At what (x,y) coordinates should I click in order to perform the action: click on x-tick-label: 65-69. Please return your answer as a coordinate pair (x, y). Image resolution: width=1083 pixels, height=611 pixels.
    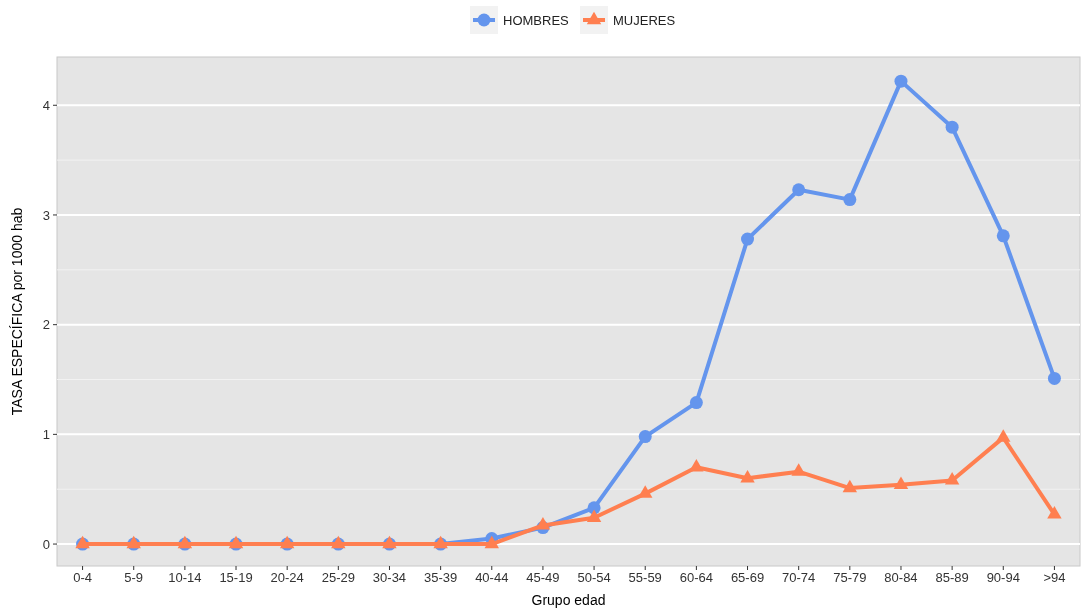
    Looking at the image, I should click on (747, 577).